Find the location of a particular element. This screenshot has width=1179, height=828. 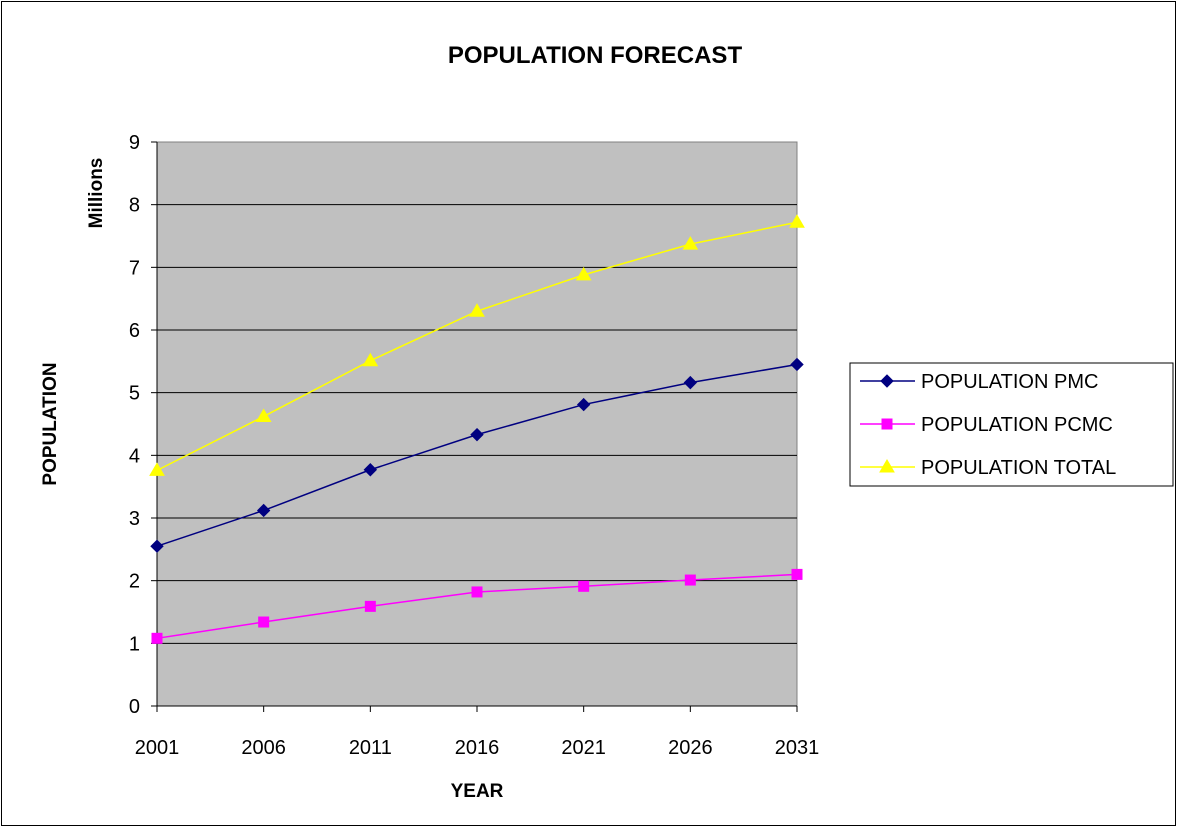

y-tick-label: 3 is located at coordinates (134, 519).